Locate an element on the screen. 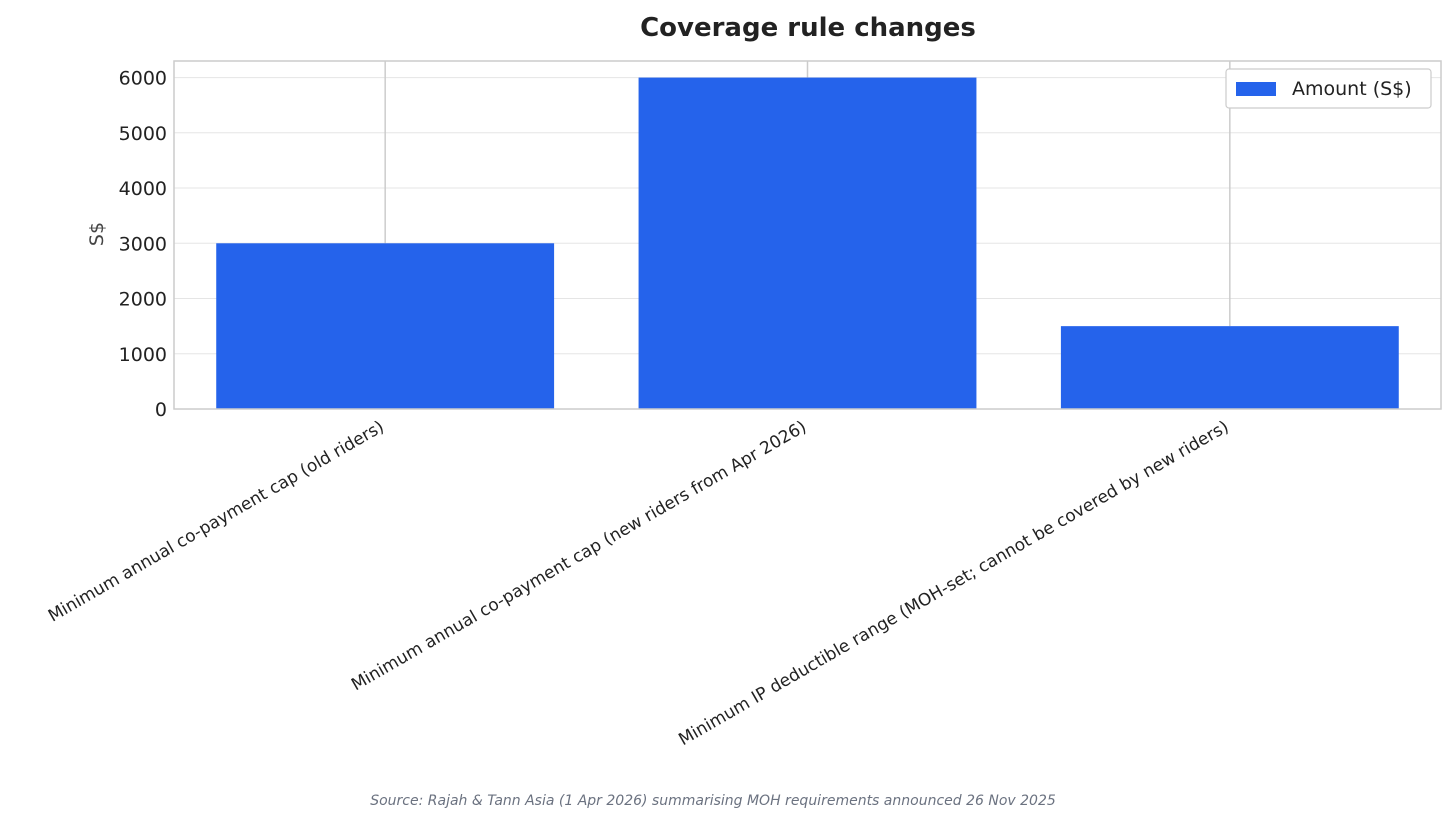 The image size is (1456, 824). chart-title: Coverage rule changes is located at coordinates (808, 28).